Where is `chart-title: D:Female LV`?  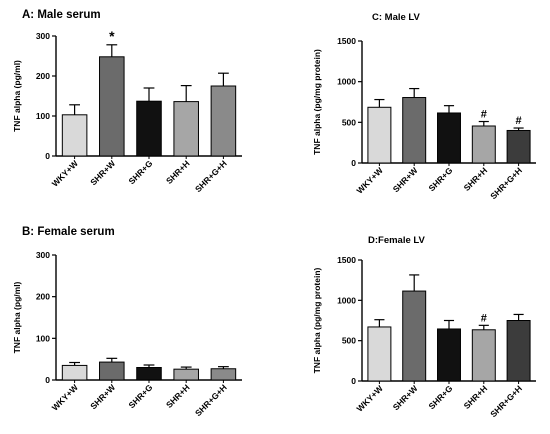 chart-title: D:Female LV is located at coordinates (397, 240).